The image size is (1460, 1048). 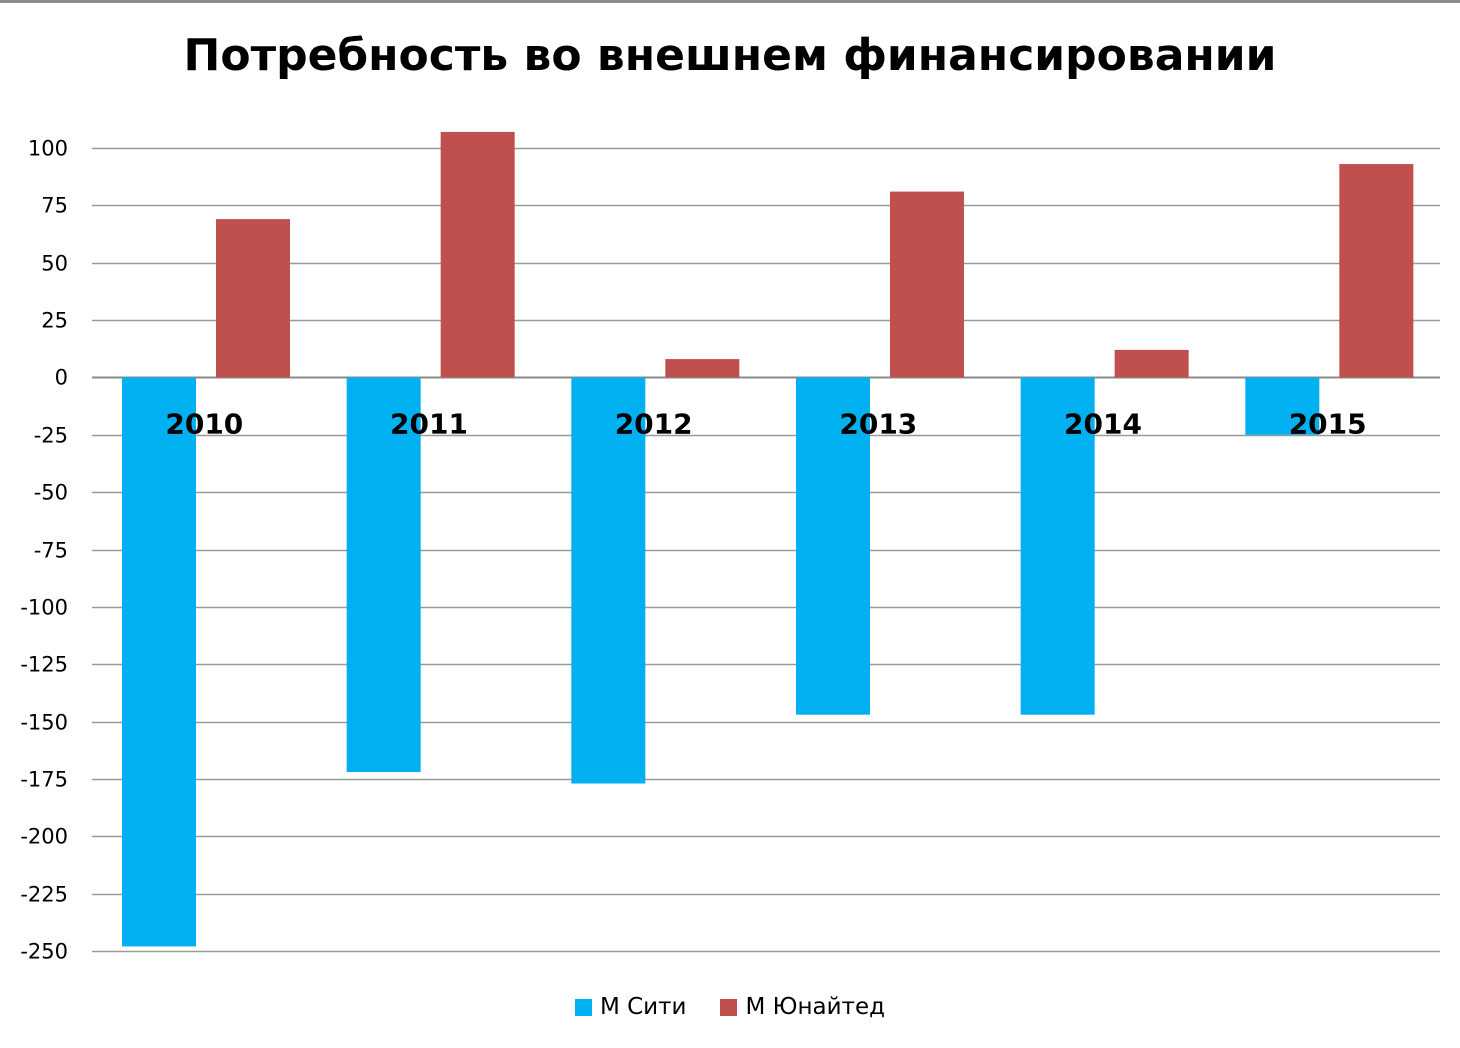 I want to click on legend-label-series-2: М Юнайтед, so click(x=815, y=1007).